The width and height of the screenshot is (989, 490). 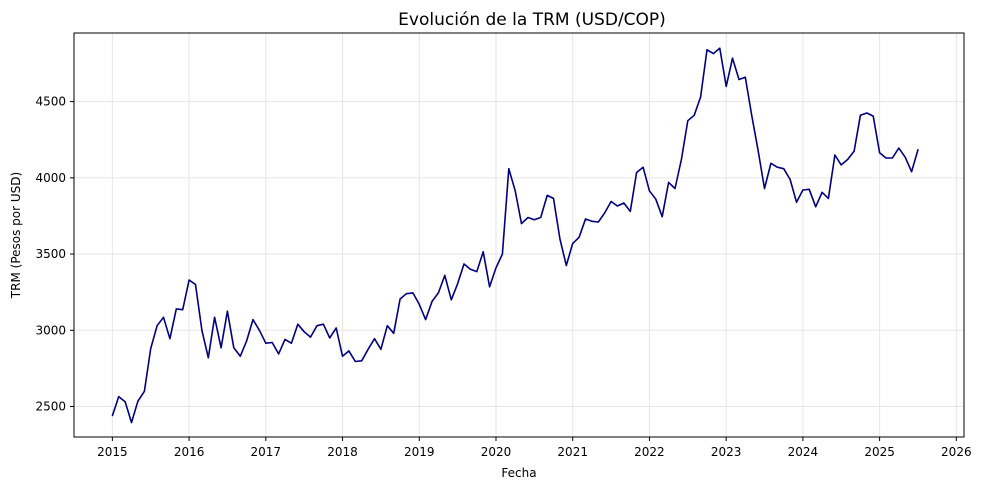 I want to click on y-tick-label: 4000, so click(x=50, y=178).